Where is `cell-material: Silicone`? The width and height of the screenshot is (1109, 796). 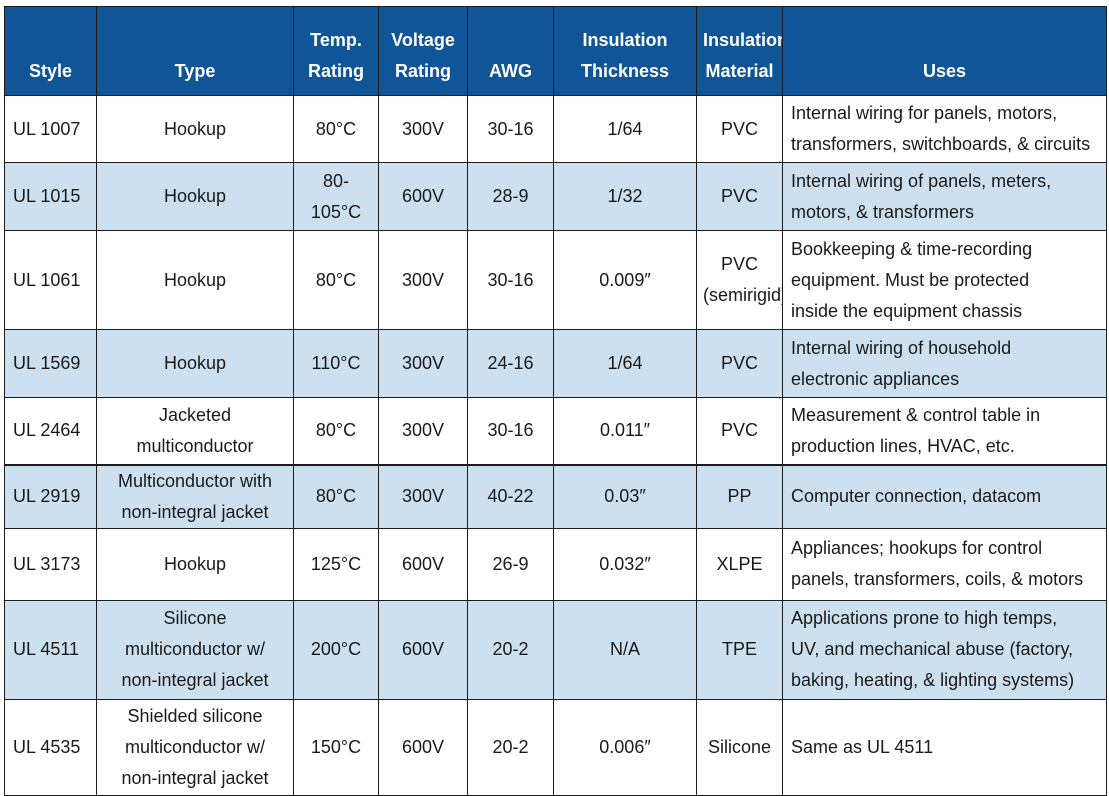 cell-material: Silicone is located at coordinates (739, 747).